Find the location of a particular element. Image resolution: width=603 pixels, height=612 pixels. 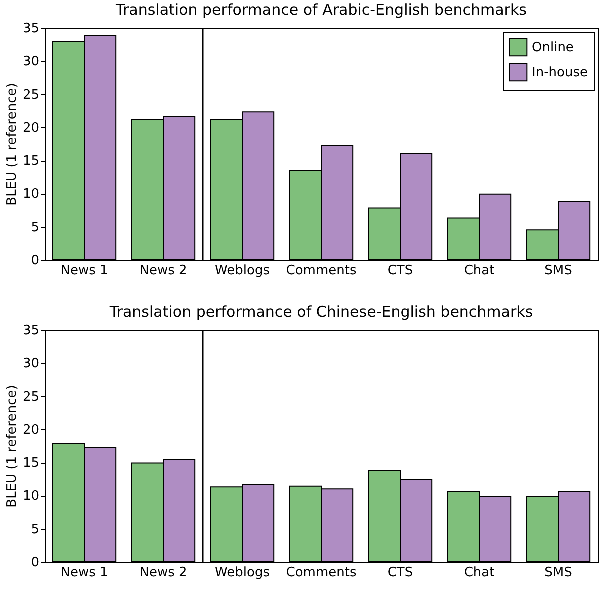

legend-label: In-house is located at coordinates (560, 73).